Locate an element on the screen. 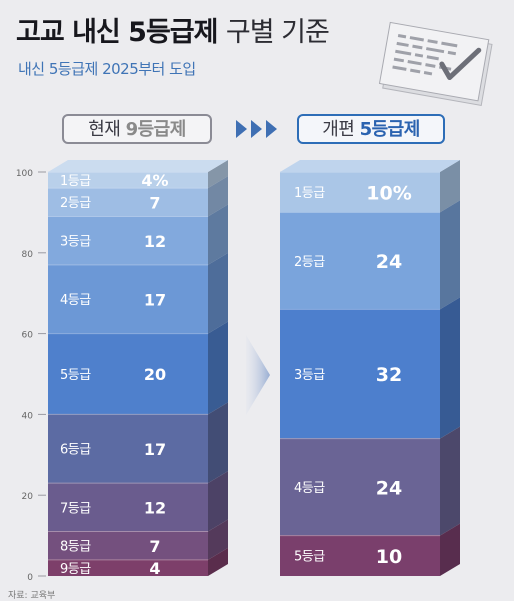  current-segment-4: 4등급 17 is located at coordinates (138, 293).